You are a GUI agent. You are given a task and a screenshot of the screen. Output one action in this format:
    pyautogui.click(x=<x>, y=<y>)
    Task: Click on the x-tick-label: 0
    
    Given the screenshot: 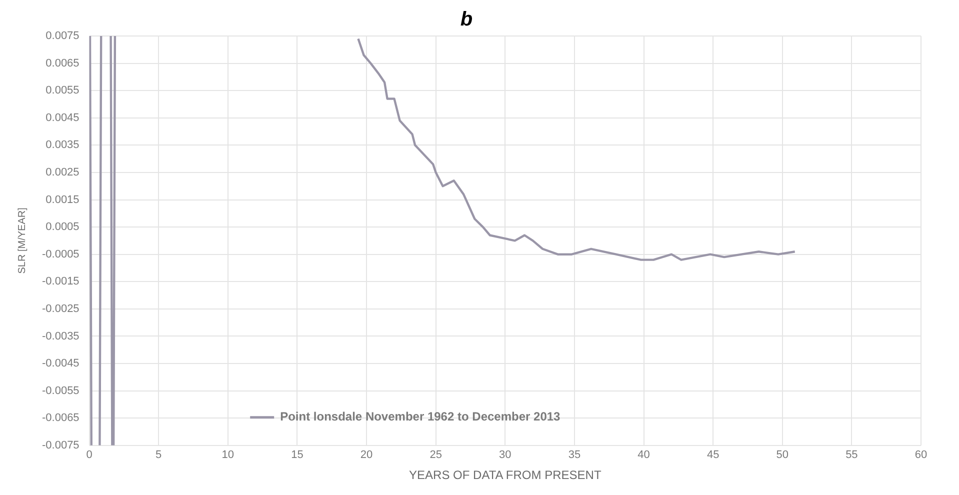 What is the action you would take?
    pyautogui.click(x=89, y=455)
    